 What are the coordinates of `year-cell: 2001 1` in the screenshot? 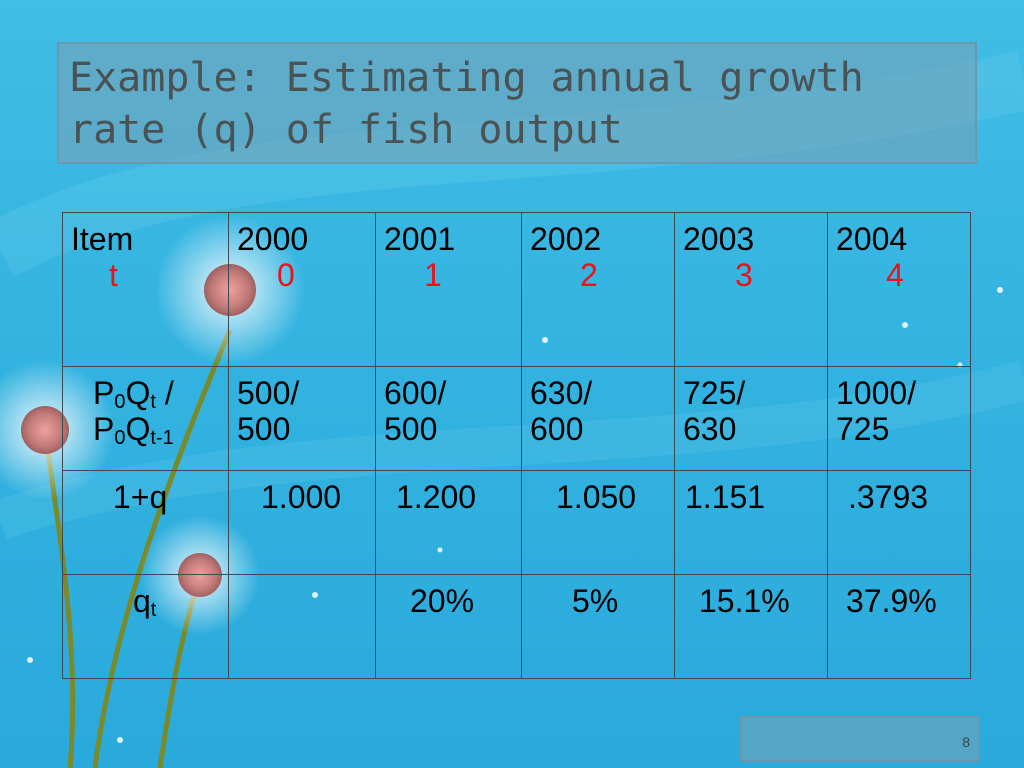 It's located at (448, 289).